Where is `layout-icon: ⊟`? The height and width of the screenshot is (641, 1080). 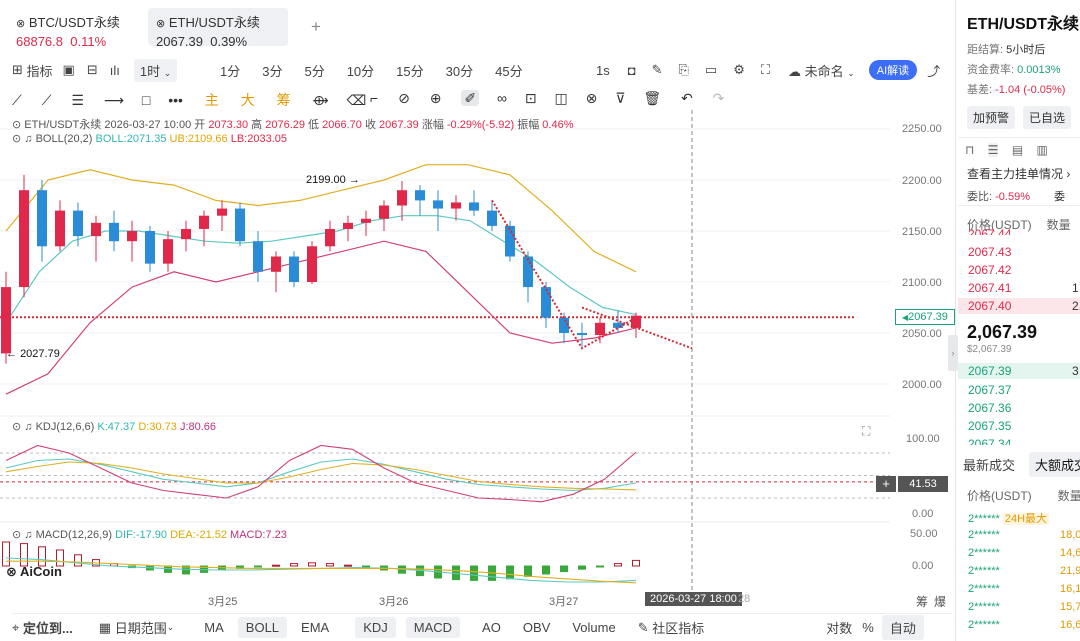
layout-icon: ⊟ is located at coordinates (92, 69).